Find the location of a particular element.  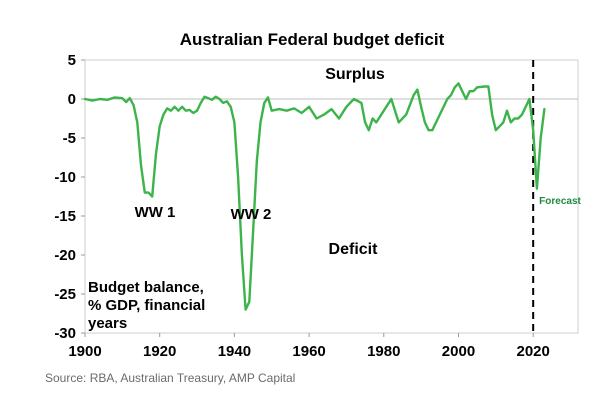

forecast-label: Forecast is located at coordinates (560, 201).